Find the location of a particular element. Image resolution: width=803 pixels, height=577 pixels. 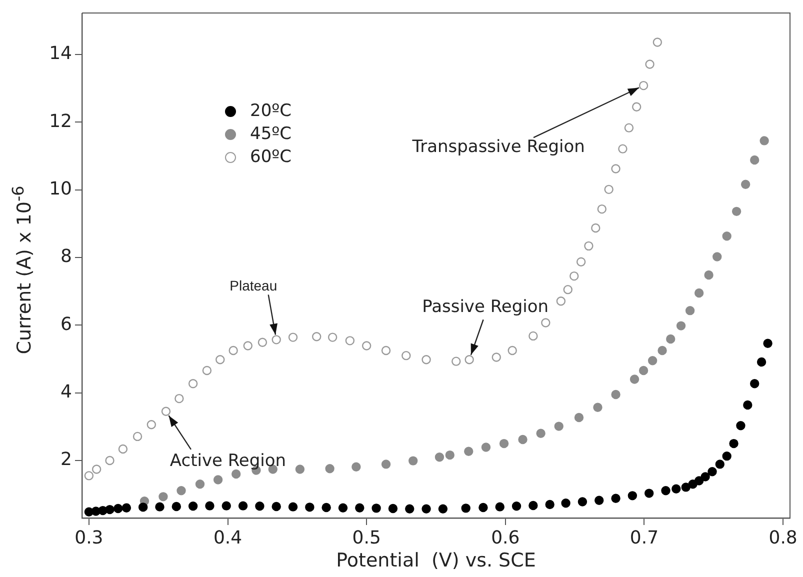

x-tick-label: 0.3 is located at coordinates (89, 537).